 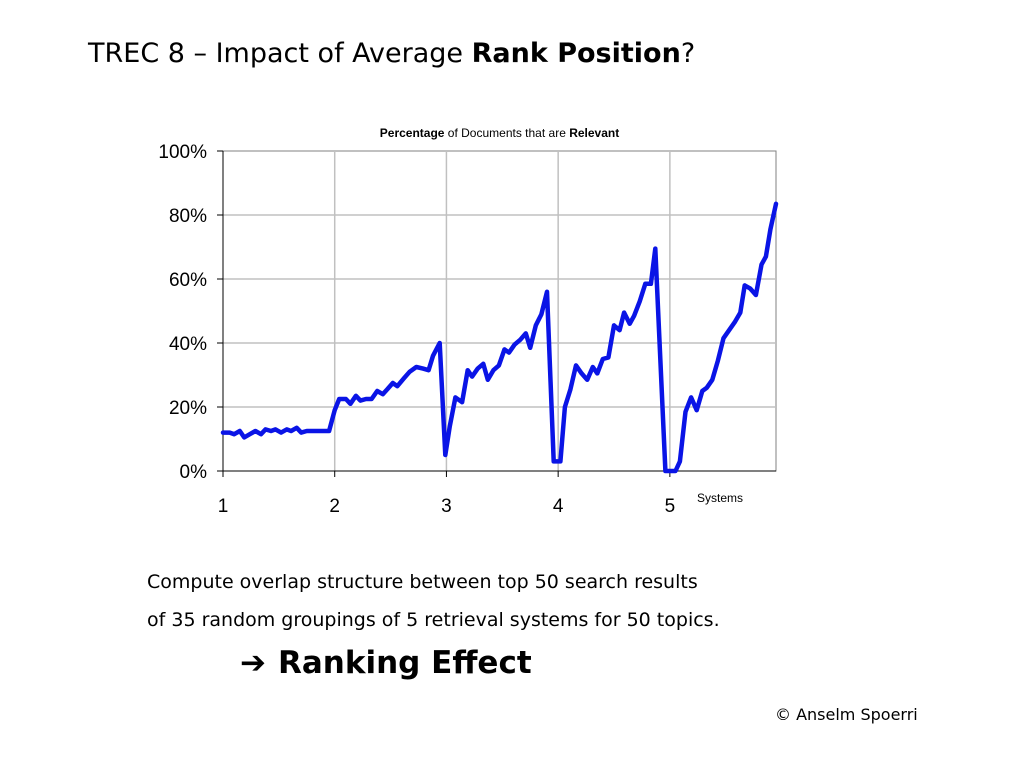 I want to click on chart-title-part: of Documents that are, so click(x=506, y=133).